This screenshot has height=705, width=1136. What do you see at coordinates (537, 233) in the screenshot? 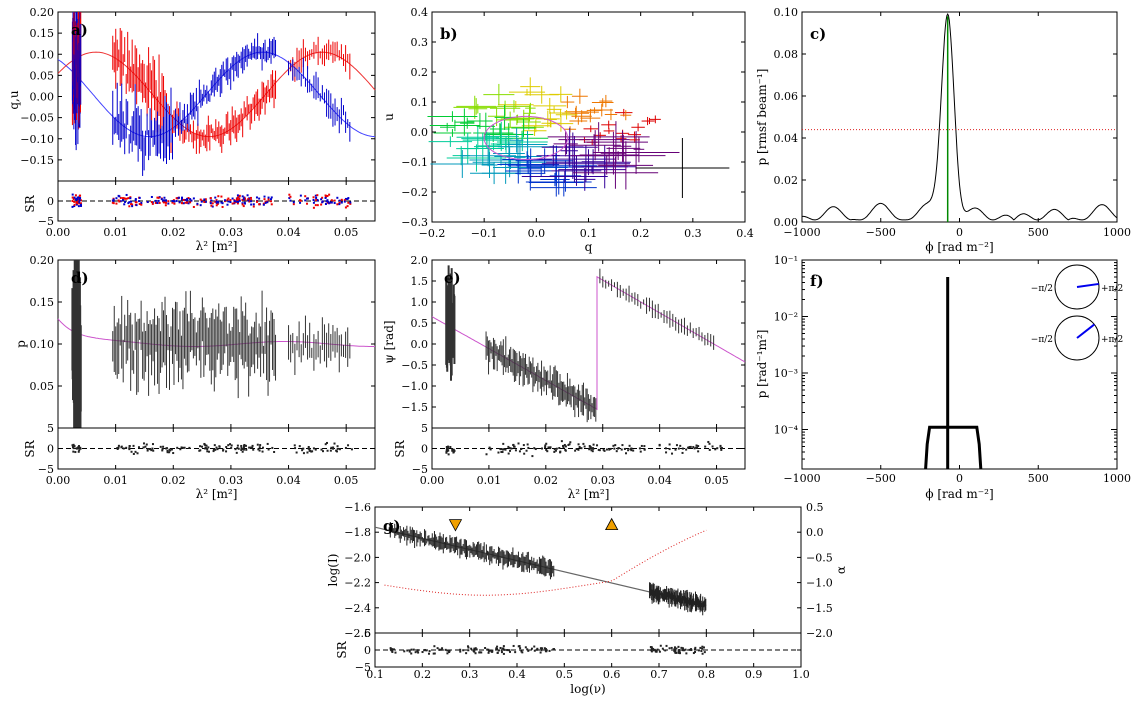
I see `x-tick-label: 0.0` at bounding box center [537, 233].